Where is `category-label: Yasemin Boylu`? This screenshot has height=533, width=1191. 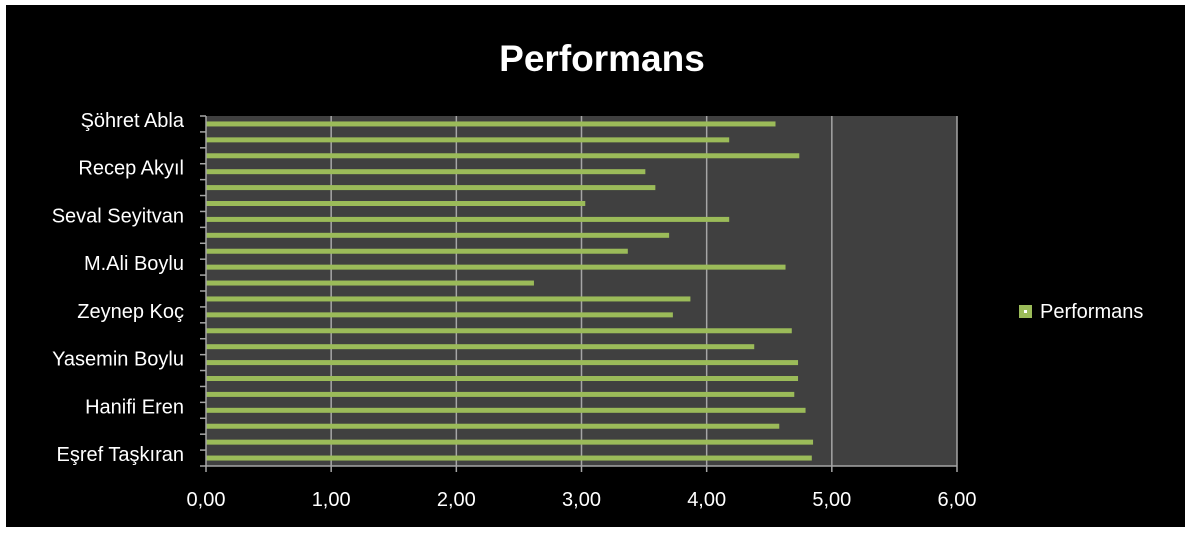 category-label: Yasemin Boylu is located at coordinates (118, 360).